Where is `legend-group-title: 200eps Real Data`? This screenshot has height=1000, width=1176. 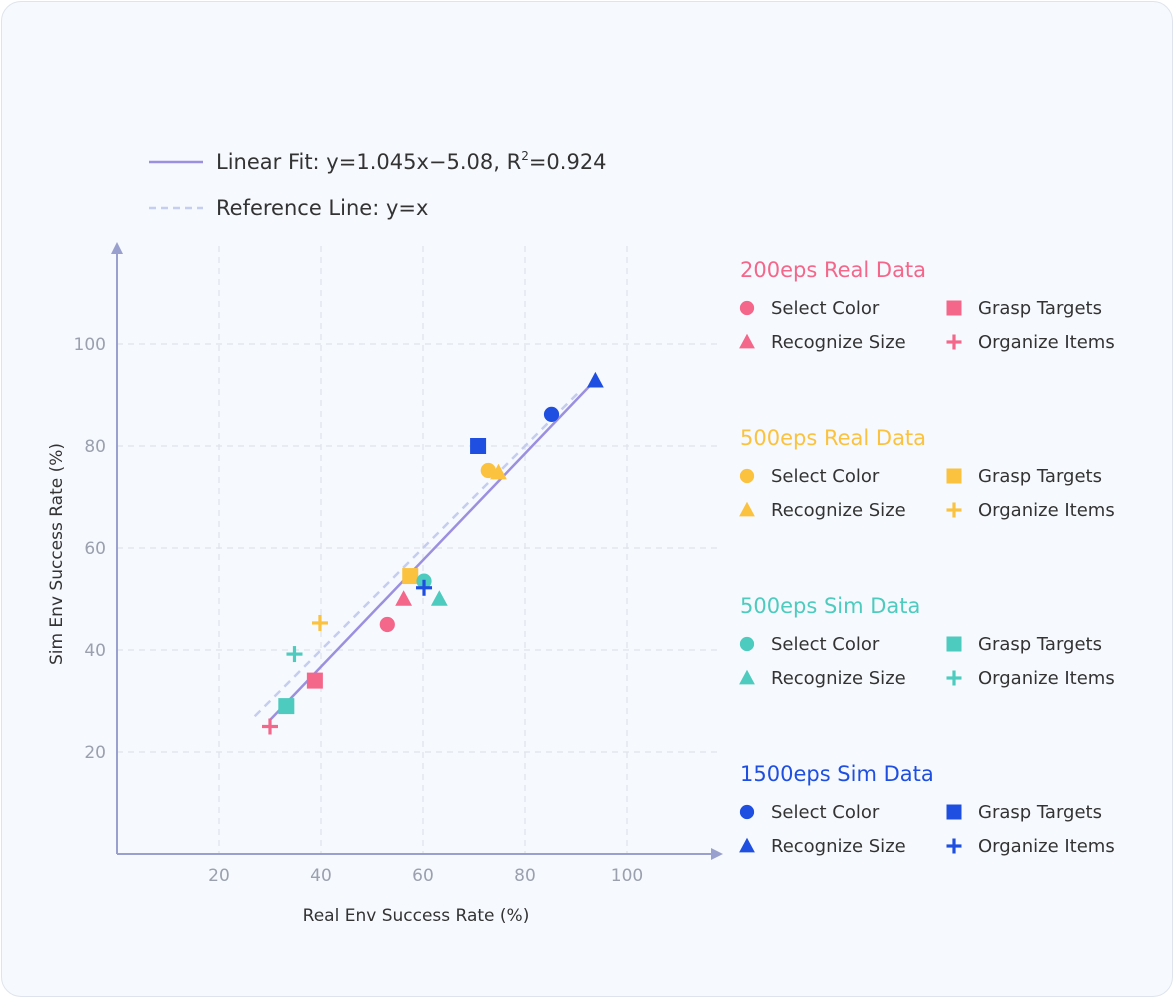
legend-group-title: 200eps Real Data is located at coordinates (833, 270).